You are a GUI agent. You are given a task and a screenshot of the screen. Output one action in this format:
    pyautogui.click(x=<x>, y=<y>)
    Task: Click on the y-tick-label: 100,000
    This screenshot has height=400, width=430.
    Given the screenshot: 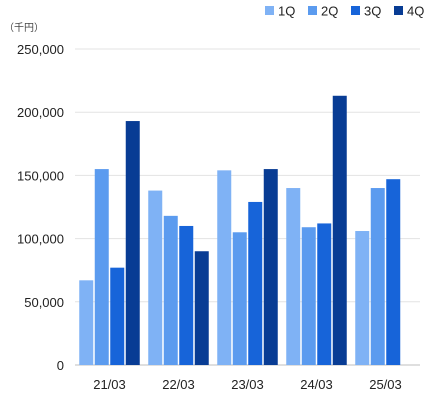 What is the action you would take?
    pyautogui.click(x=40, y=239)
    